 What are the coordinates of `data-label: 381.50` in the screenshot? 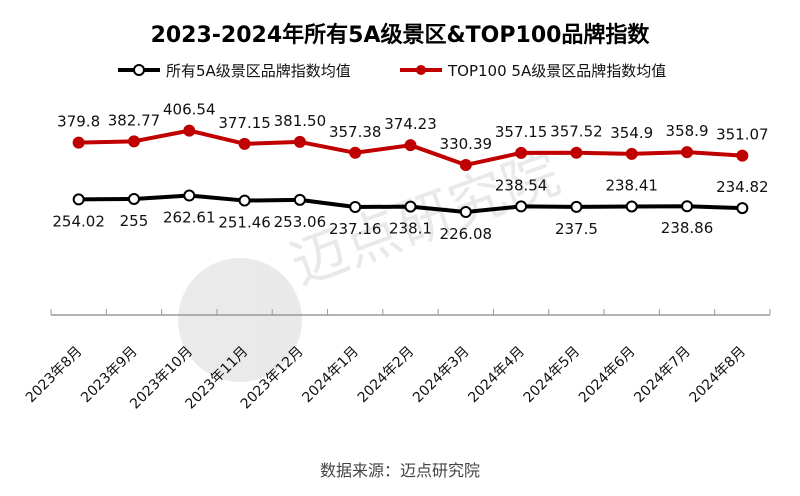 It's located at (300, 121).